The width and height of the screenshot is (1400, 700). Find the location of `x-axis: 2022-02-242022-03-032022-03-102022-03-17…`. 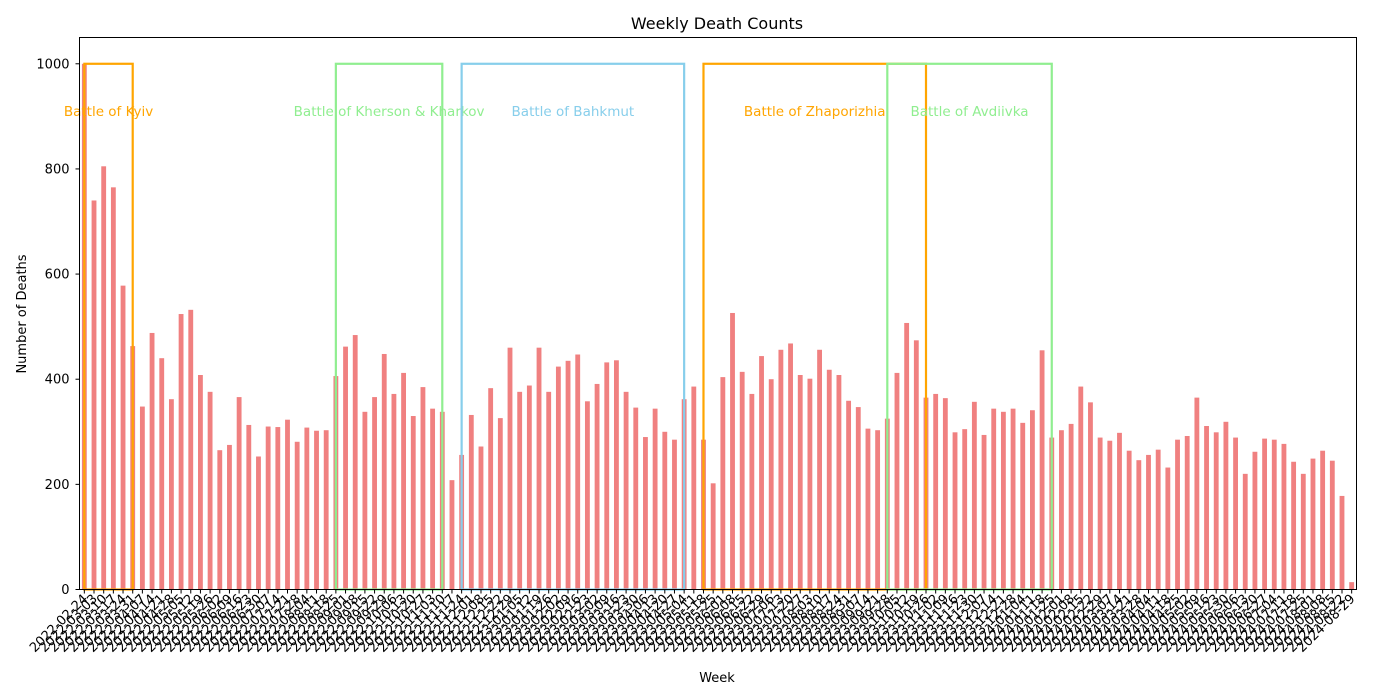

x-axis: 2022-02-242022-03-032022-03-102022-03-17… is located at coordinates (692, 622).